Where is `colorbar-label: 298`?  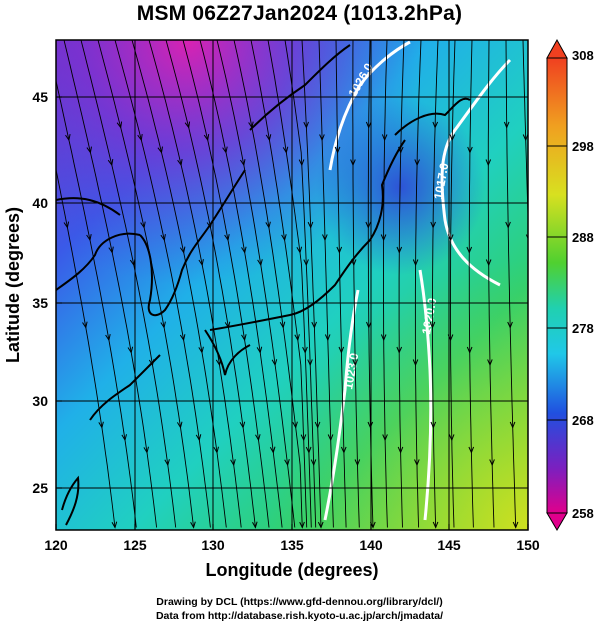
colorbar-label: 298 is located at coordinates (583, 146).